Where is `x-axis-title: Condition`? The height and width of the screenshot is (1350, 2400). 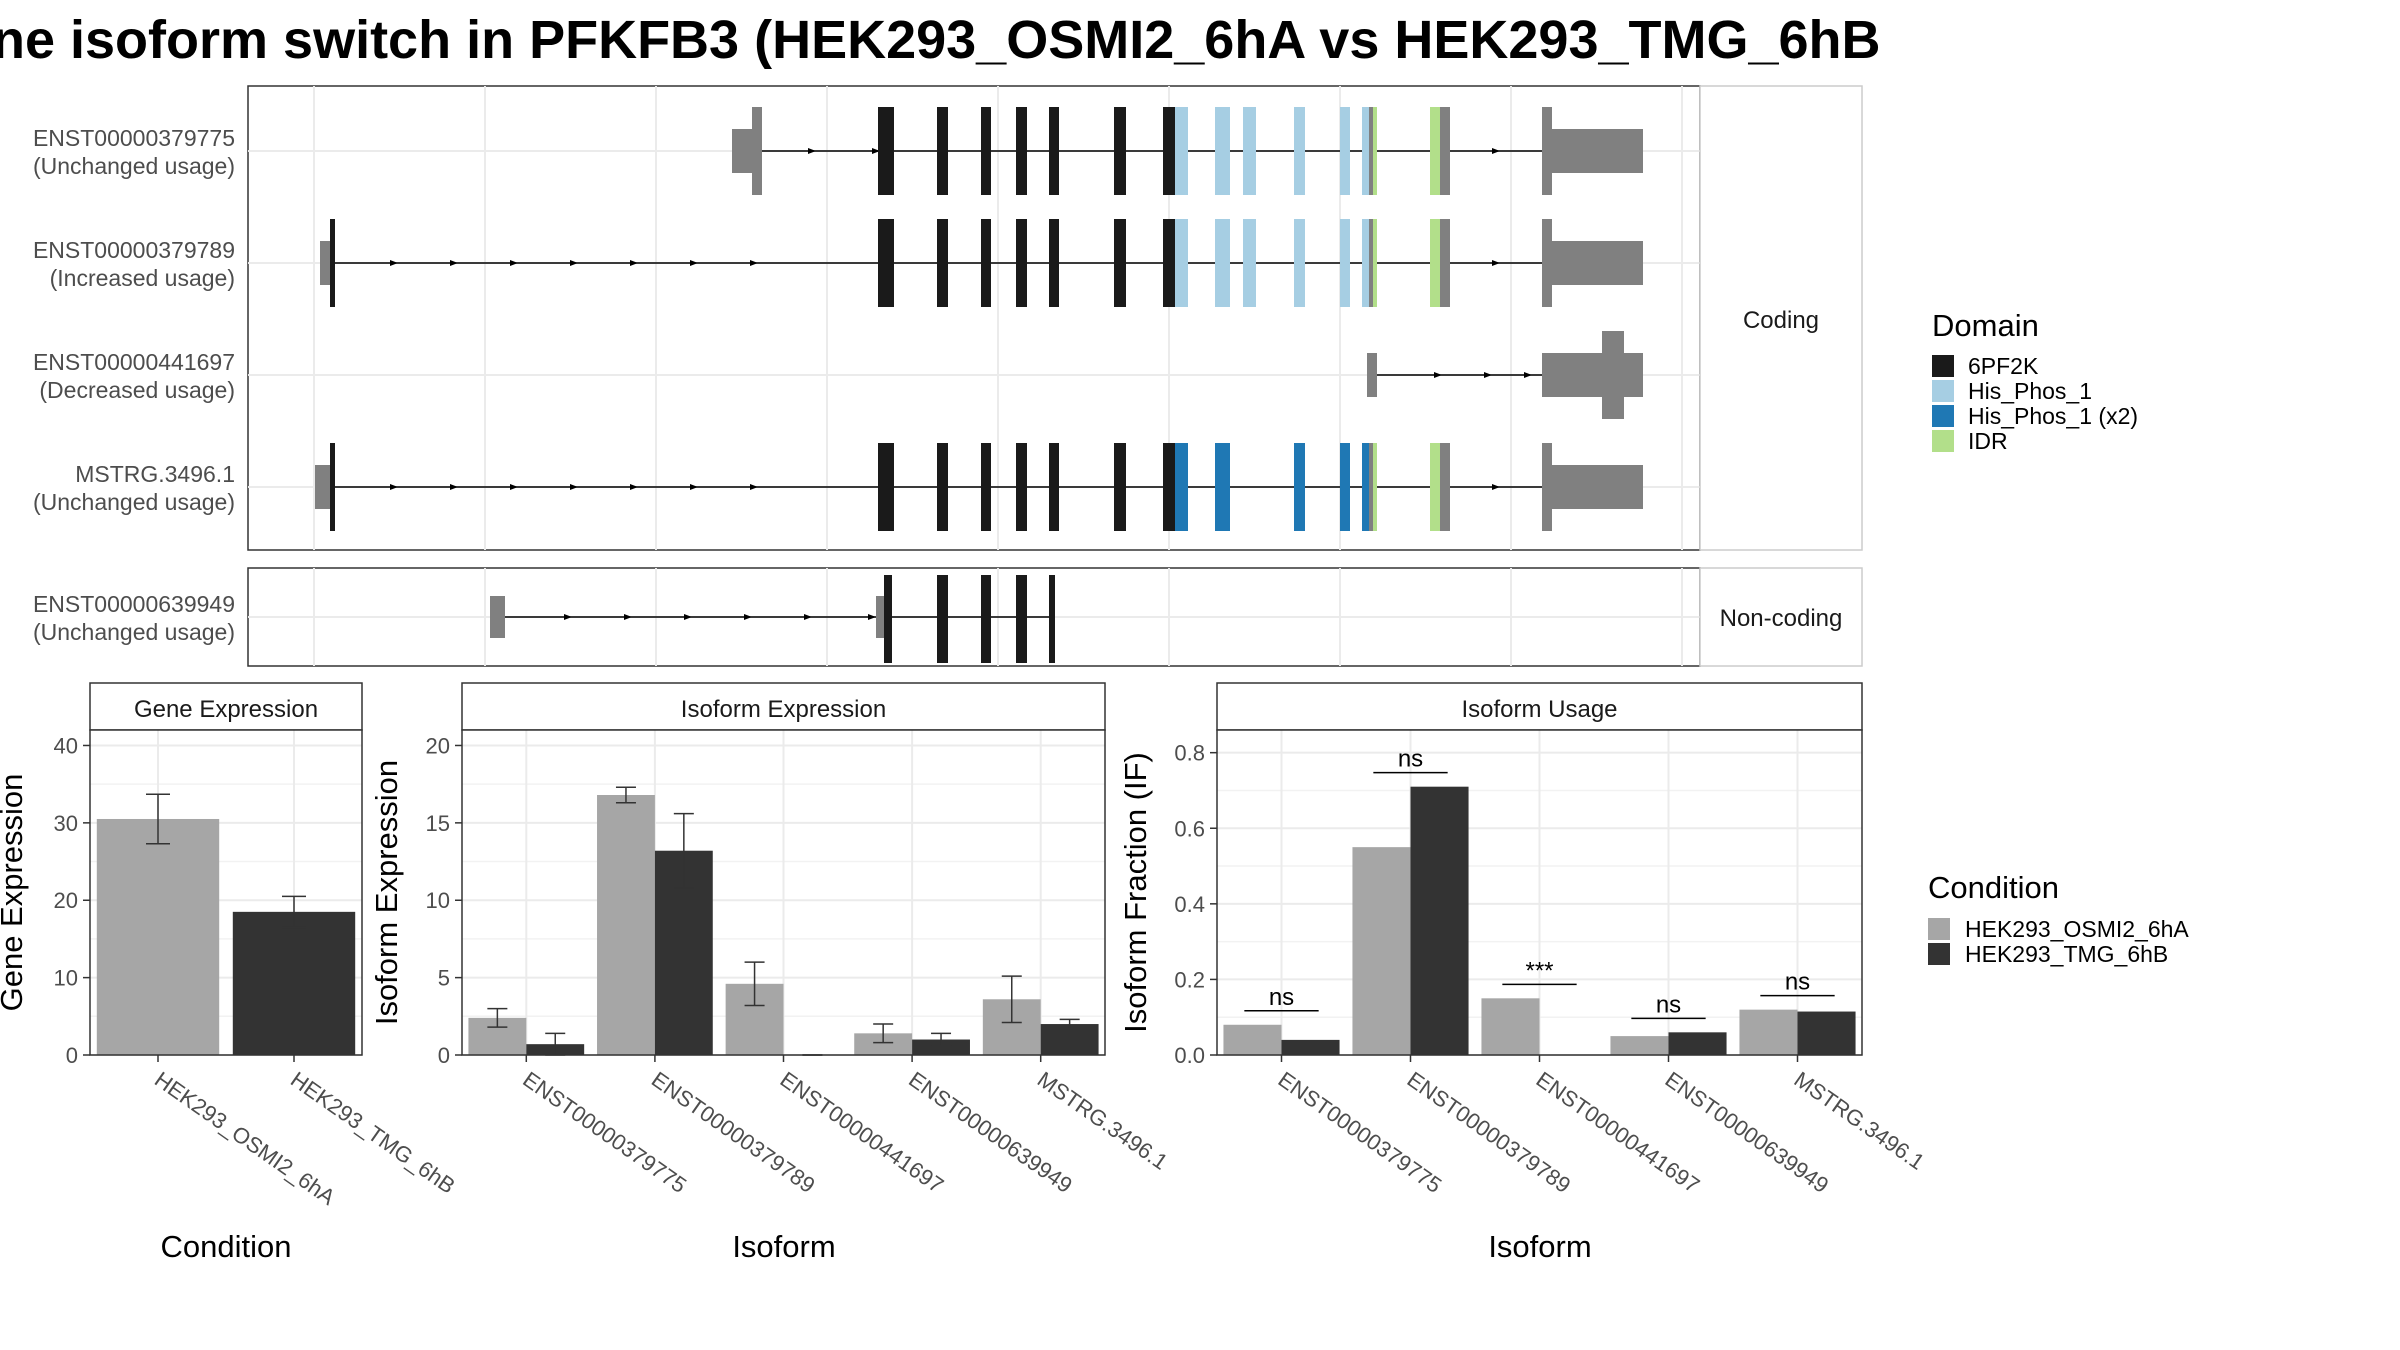 x-axis-title: Condition is located at coordinates (226, 1246).